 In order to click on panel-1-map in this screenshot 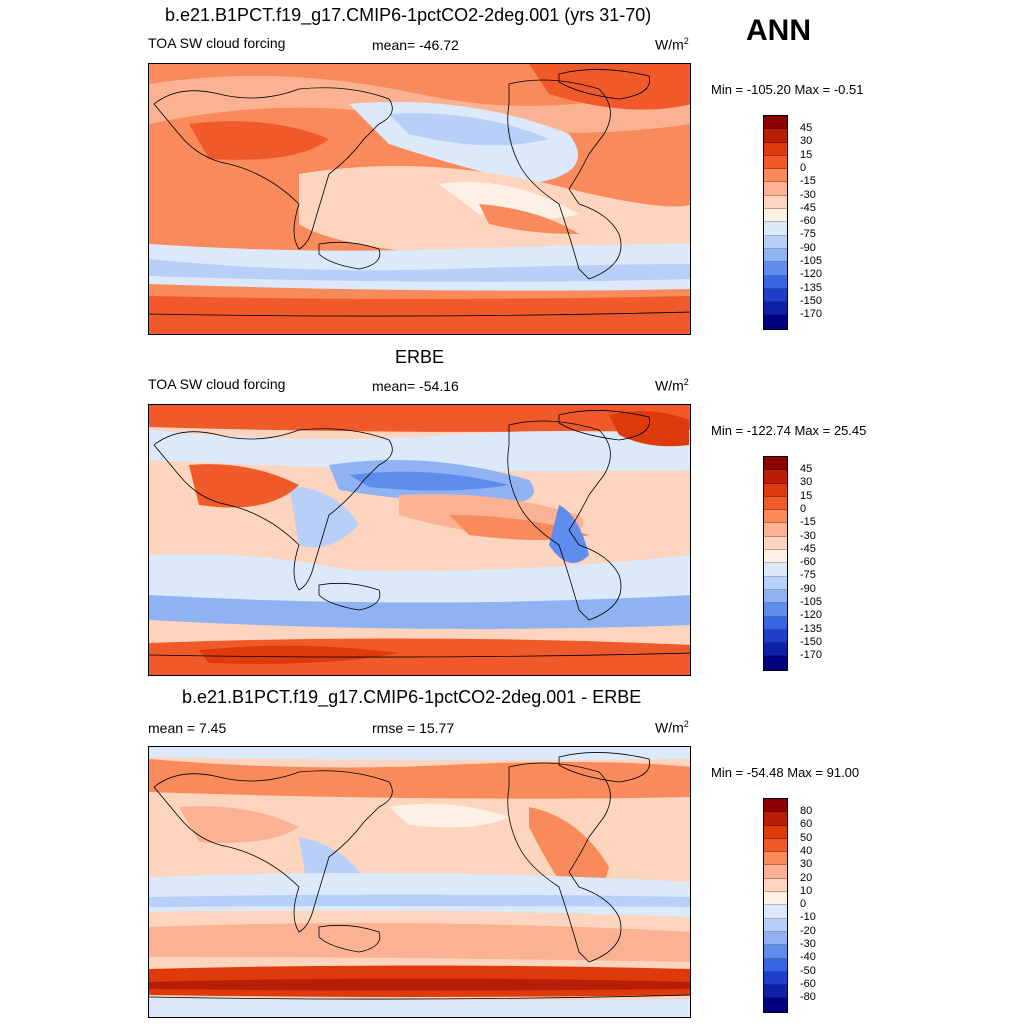, I will do `click(419, 199)`.